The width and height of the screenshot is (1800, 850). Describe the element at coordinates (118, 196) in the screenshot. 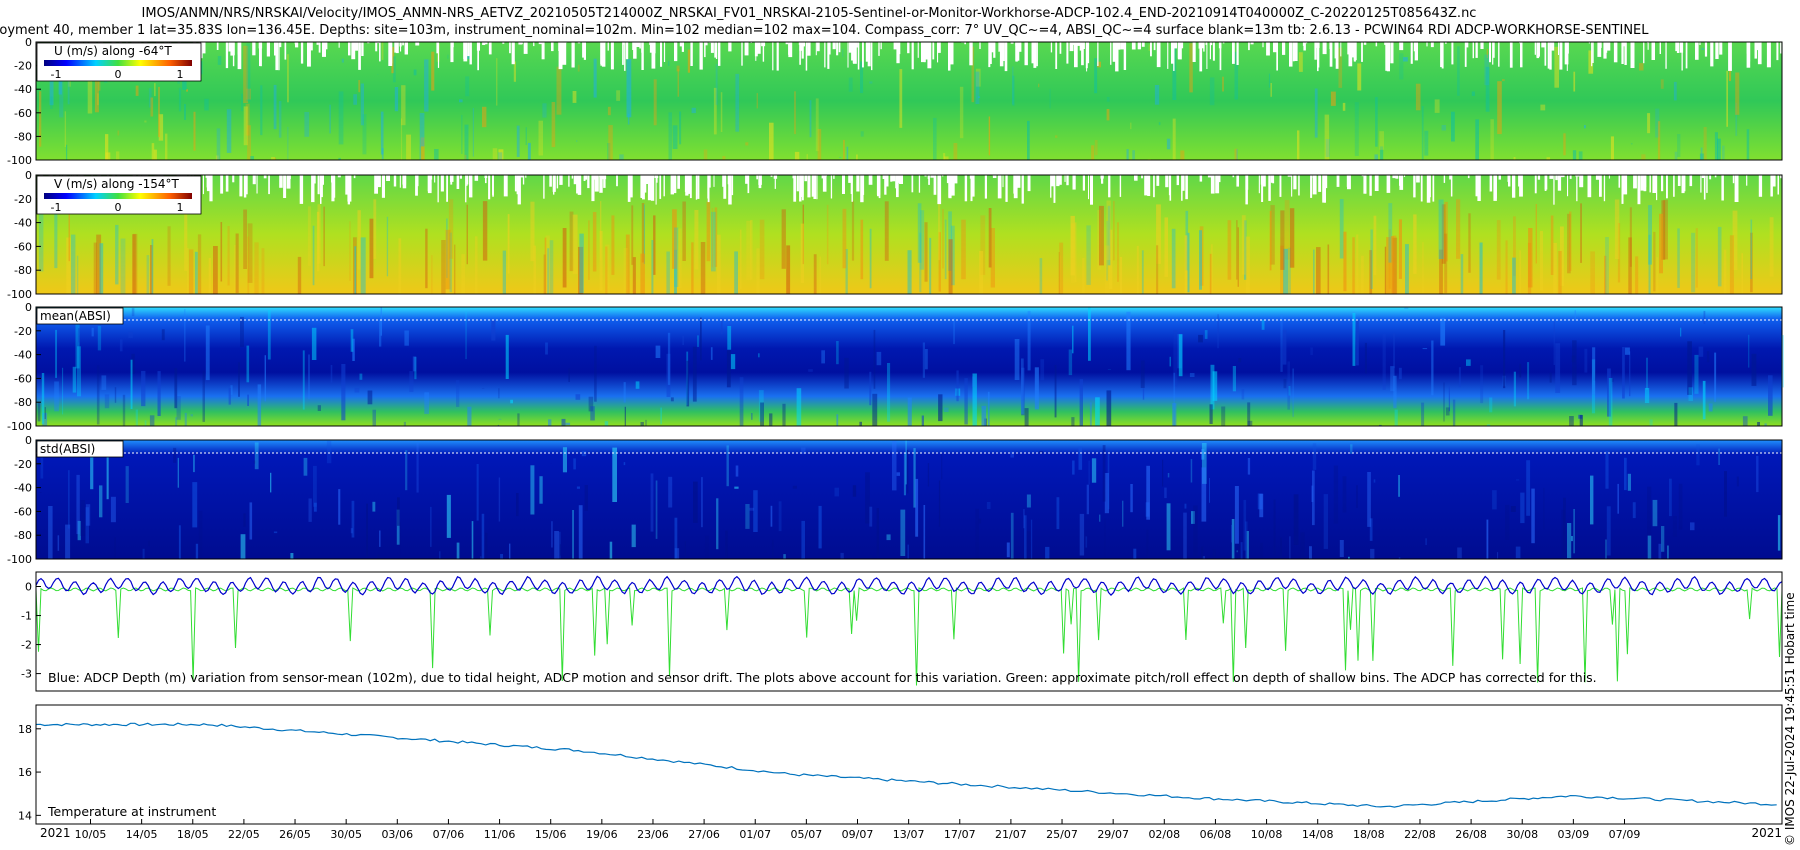

I see `colorbar` at that location.